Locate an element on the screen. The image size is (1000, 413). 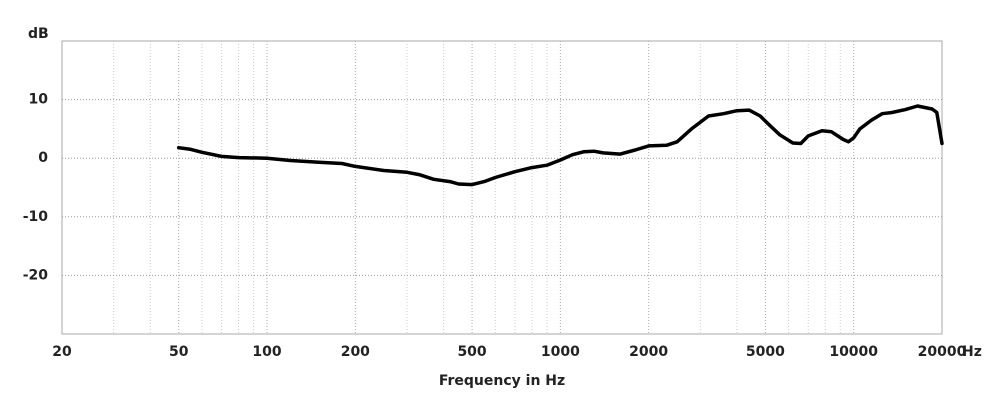
x-tick-label: 100 is located at coordinates (266, 352).